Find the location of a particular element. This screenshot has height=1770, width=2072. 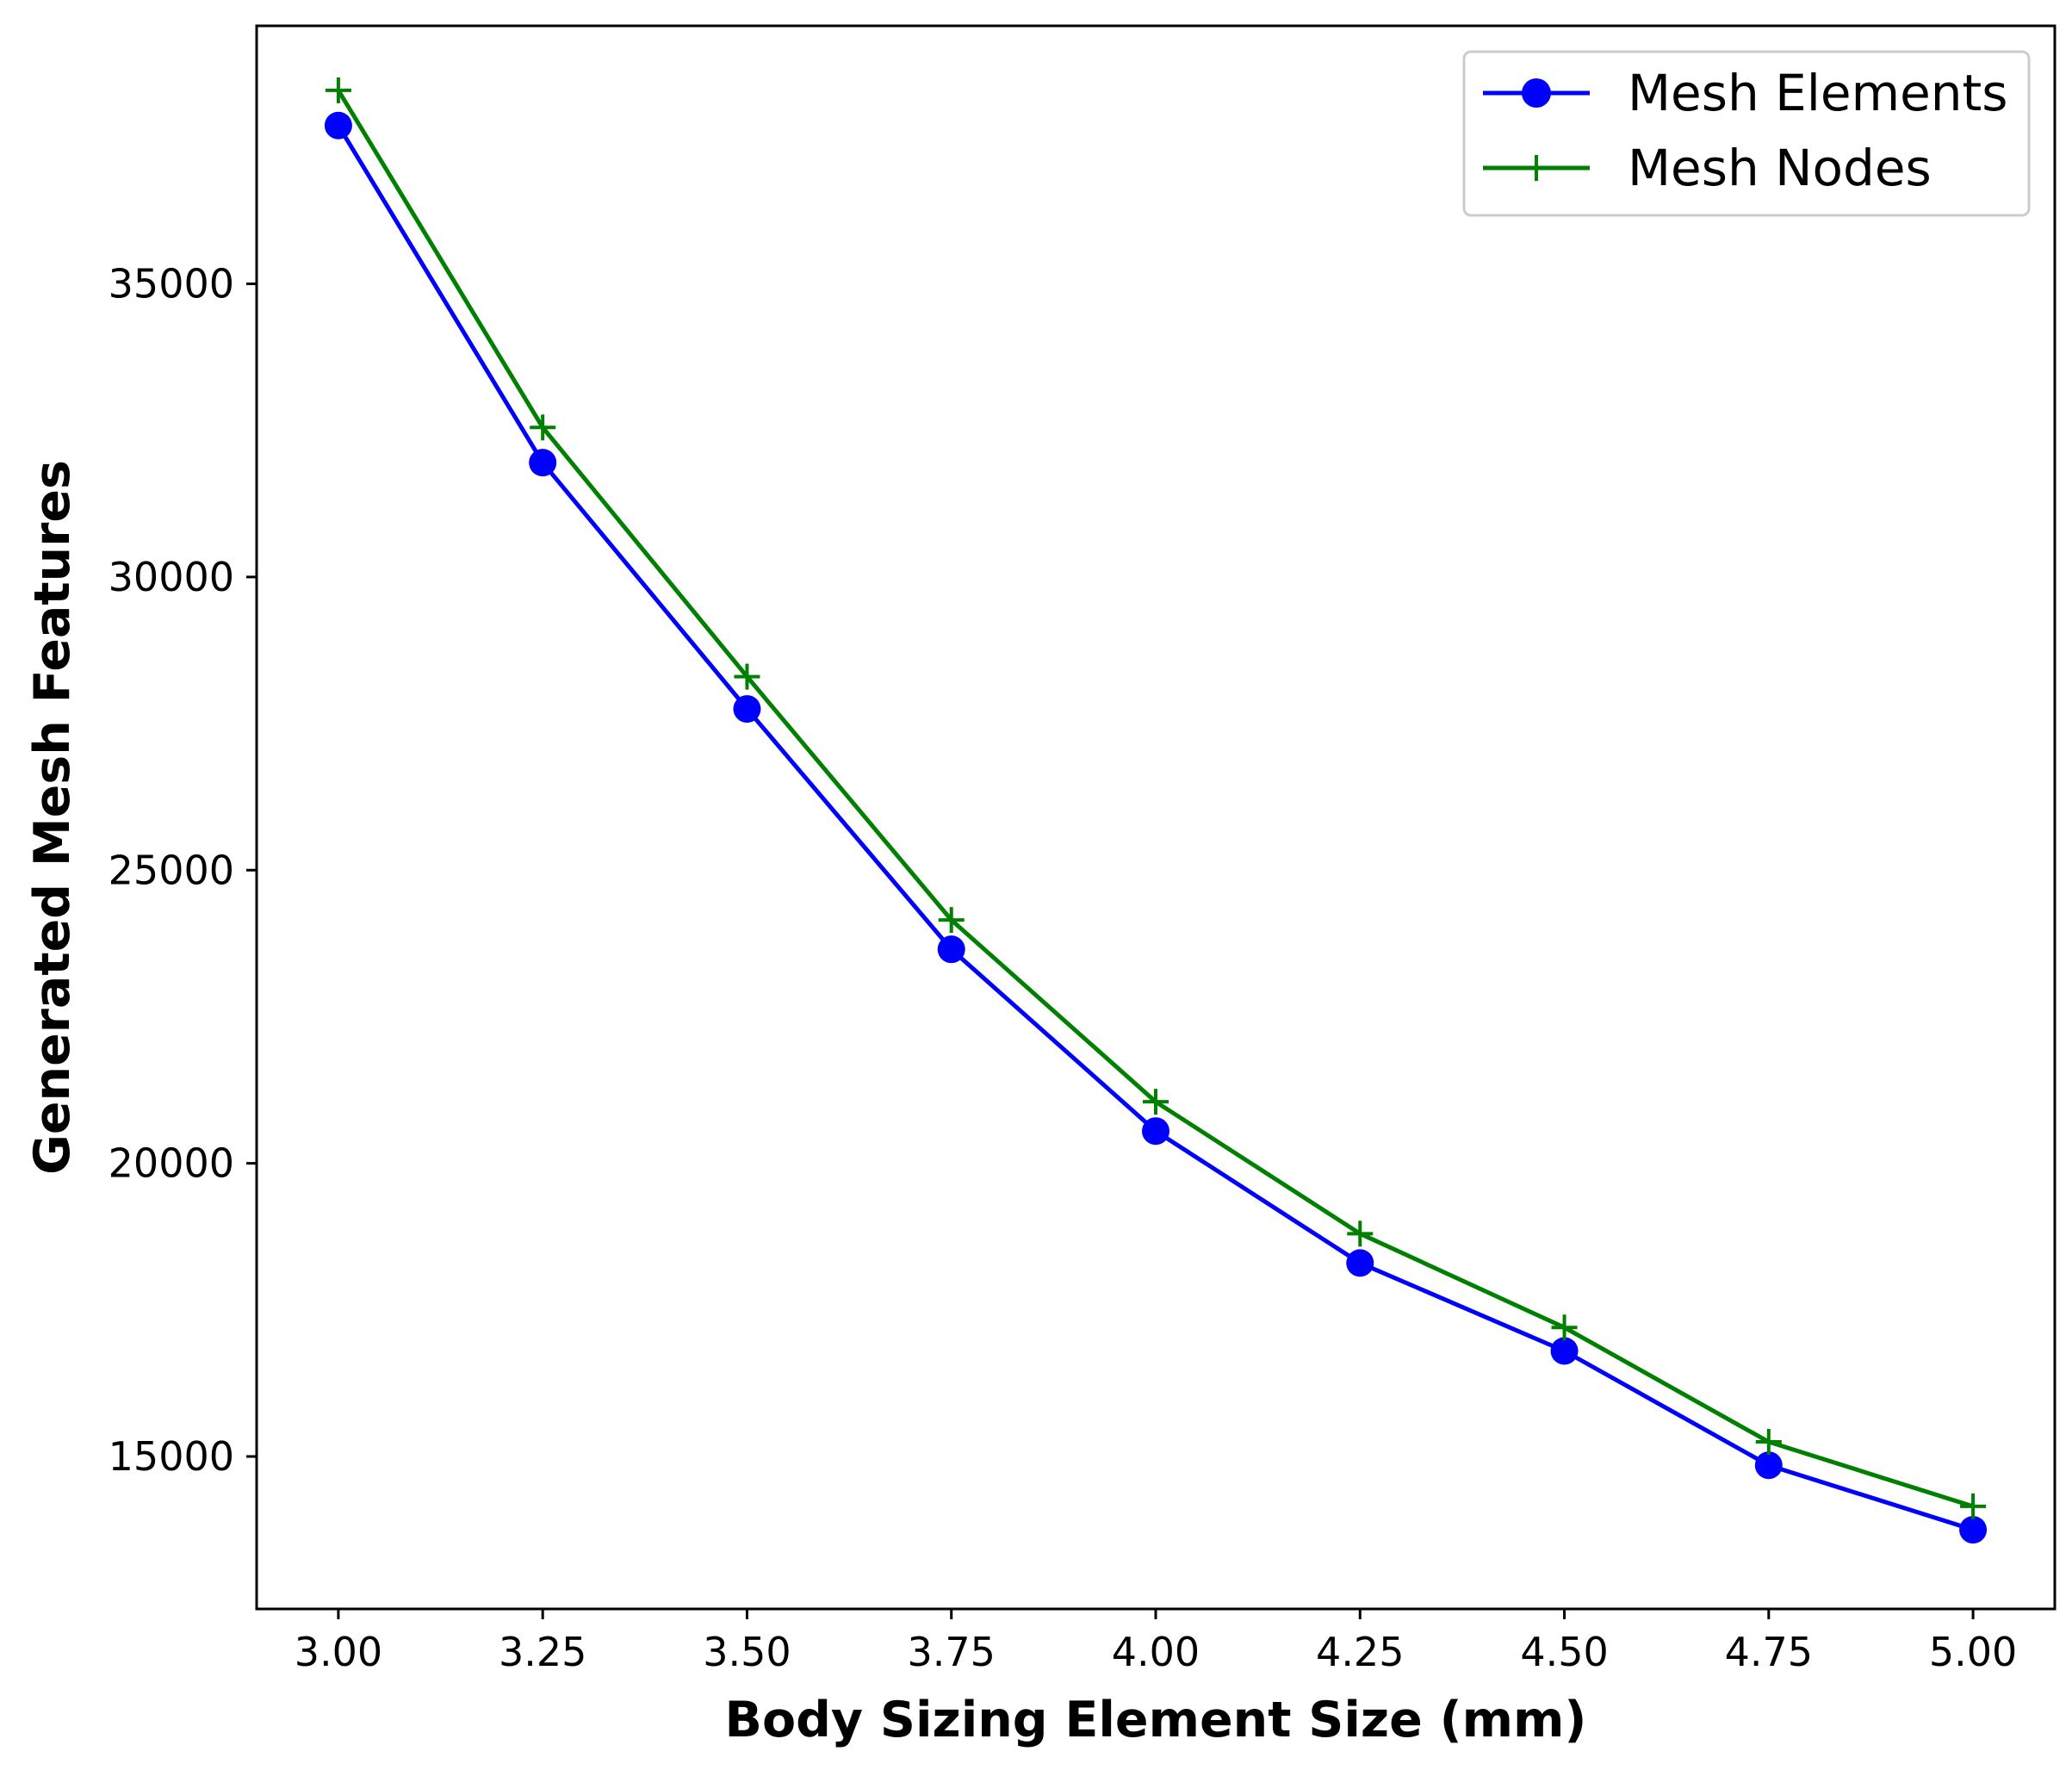

legend-frame is located at coordinates (1746, 133).